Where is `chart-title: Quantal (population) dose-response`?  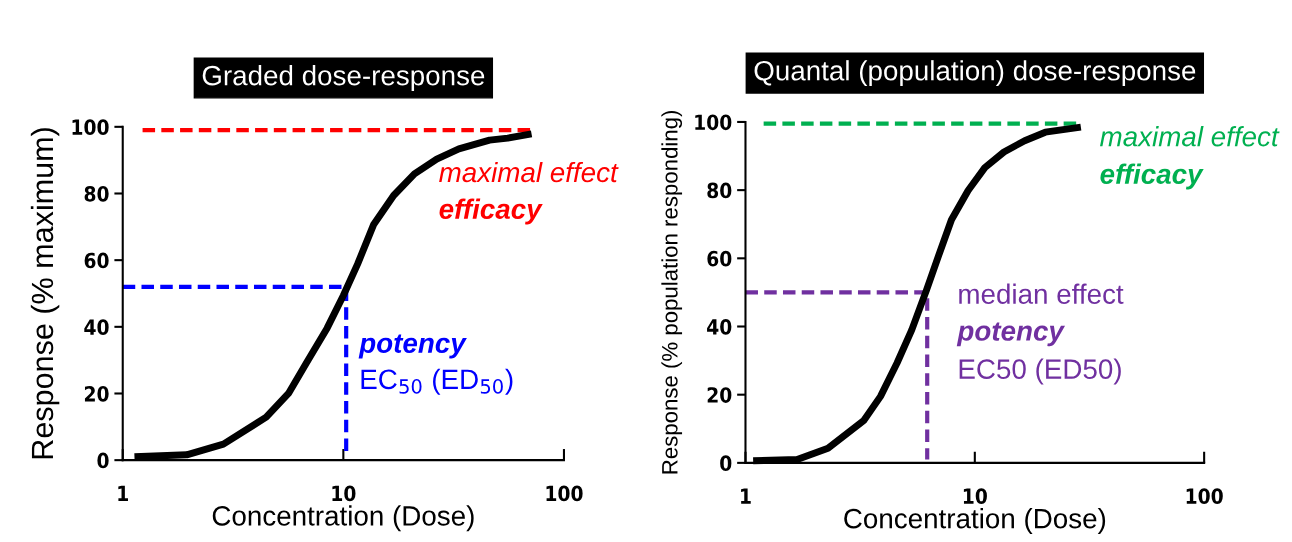 chart-title: Quantal (population) dose-response is located at coordinates (975, 73).